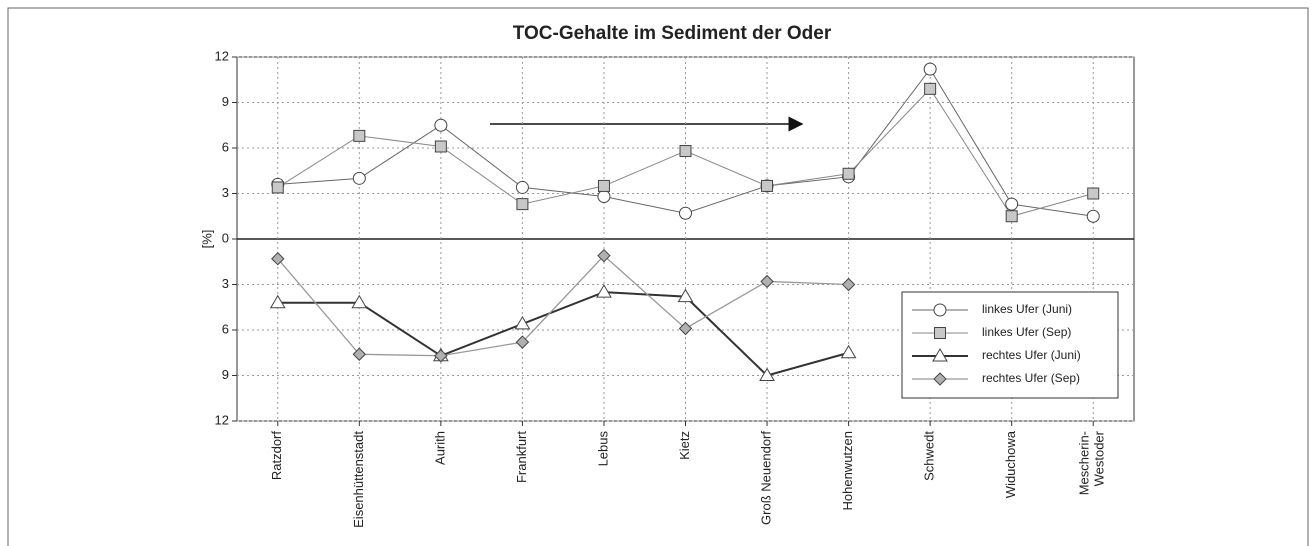  Describe the element at coordinates (765, 478) in the screenshot. I see `x-tick-label: Groß Neuendorf` at that location.